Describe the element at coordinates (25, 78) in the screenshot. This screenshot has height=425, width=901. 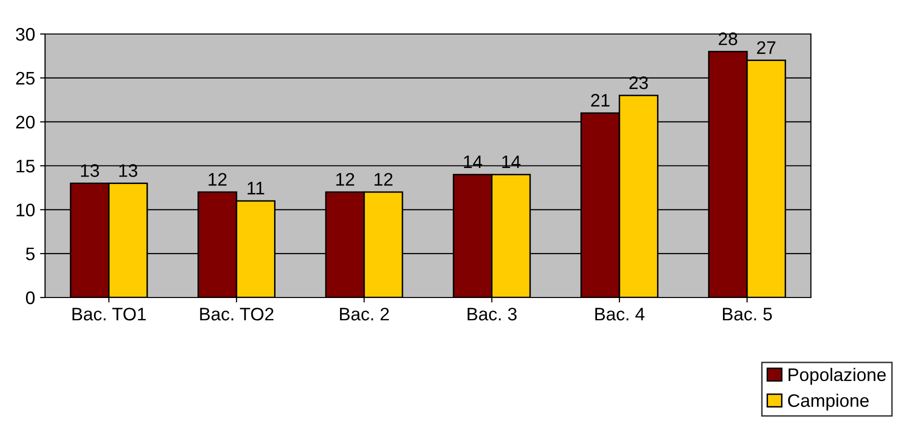
I see `y-tick-label: 25` at that location.